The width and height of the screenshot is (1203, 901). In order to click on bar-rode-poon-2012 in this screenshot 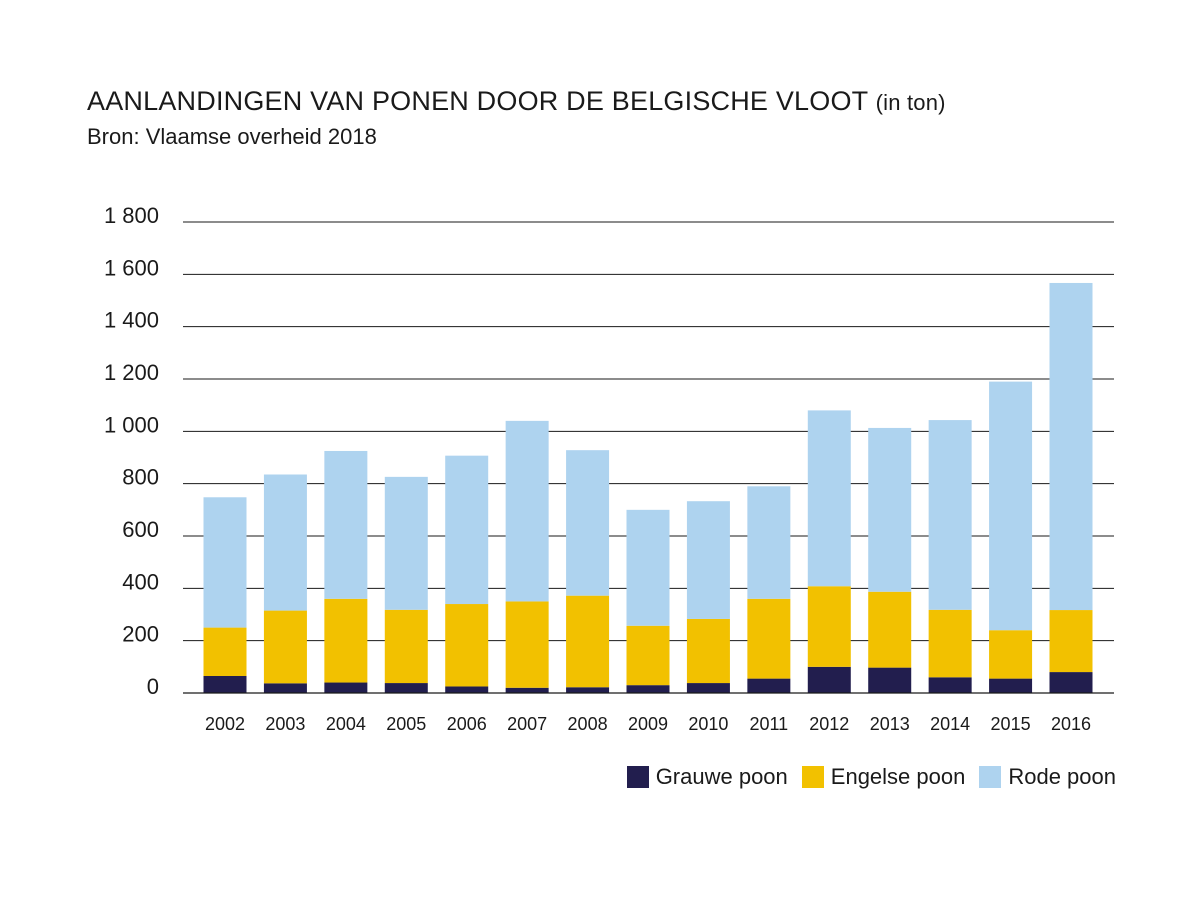, I will do `click(829, 498)`.